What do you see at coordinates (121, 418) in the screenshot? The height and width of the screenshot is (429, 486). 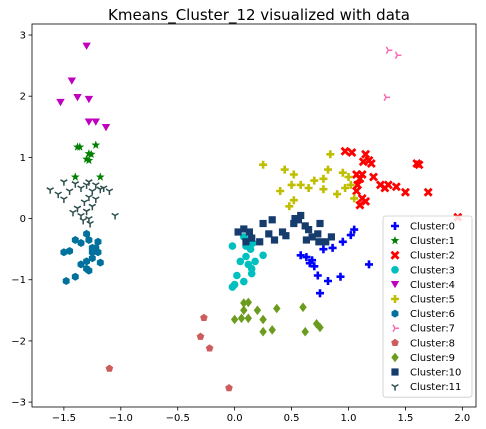 I see `x-tick-label: −1.0` at bounding box center [121, 418].